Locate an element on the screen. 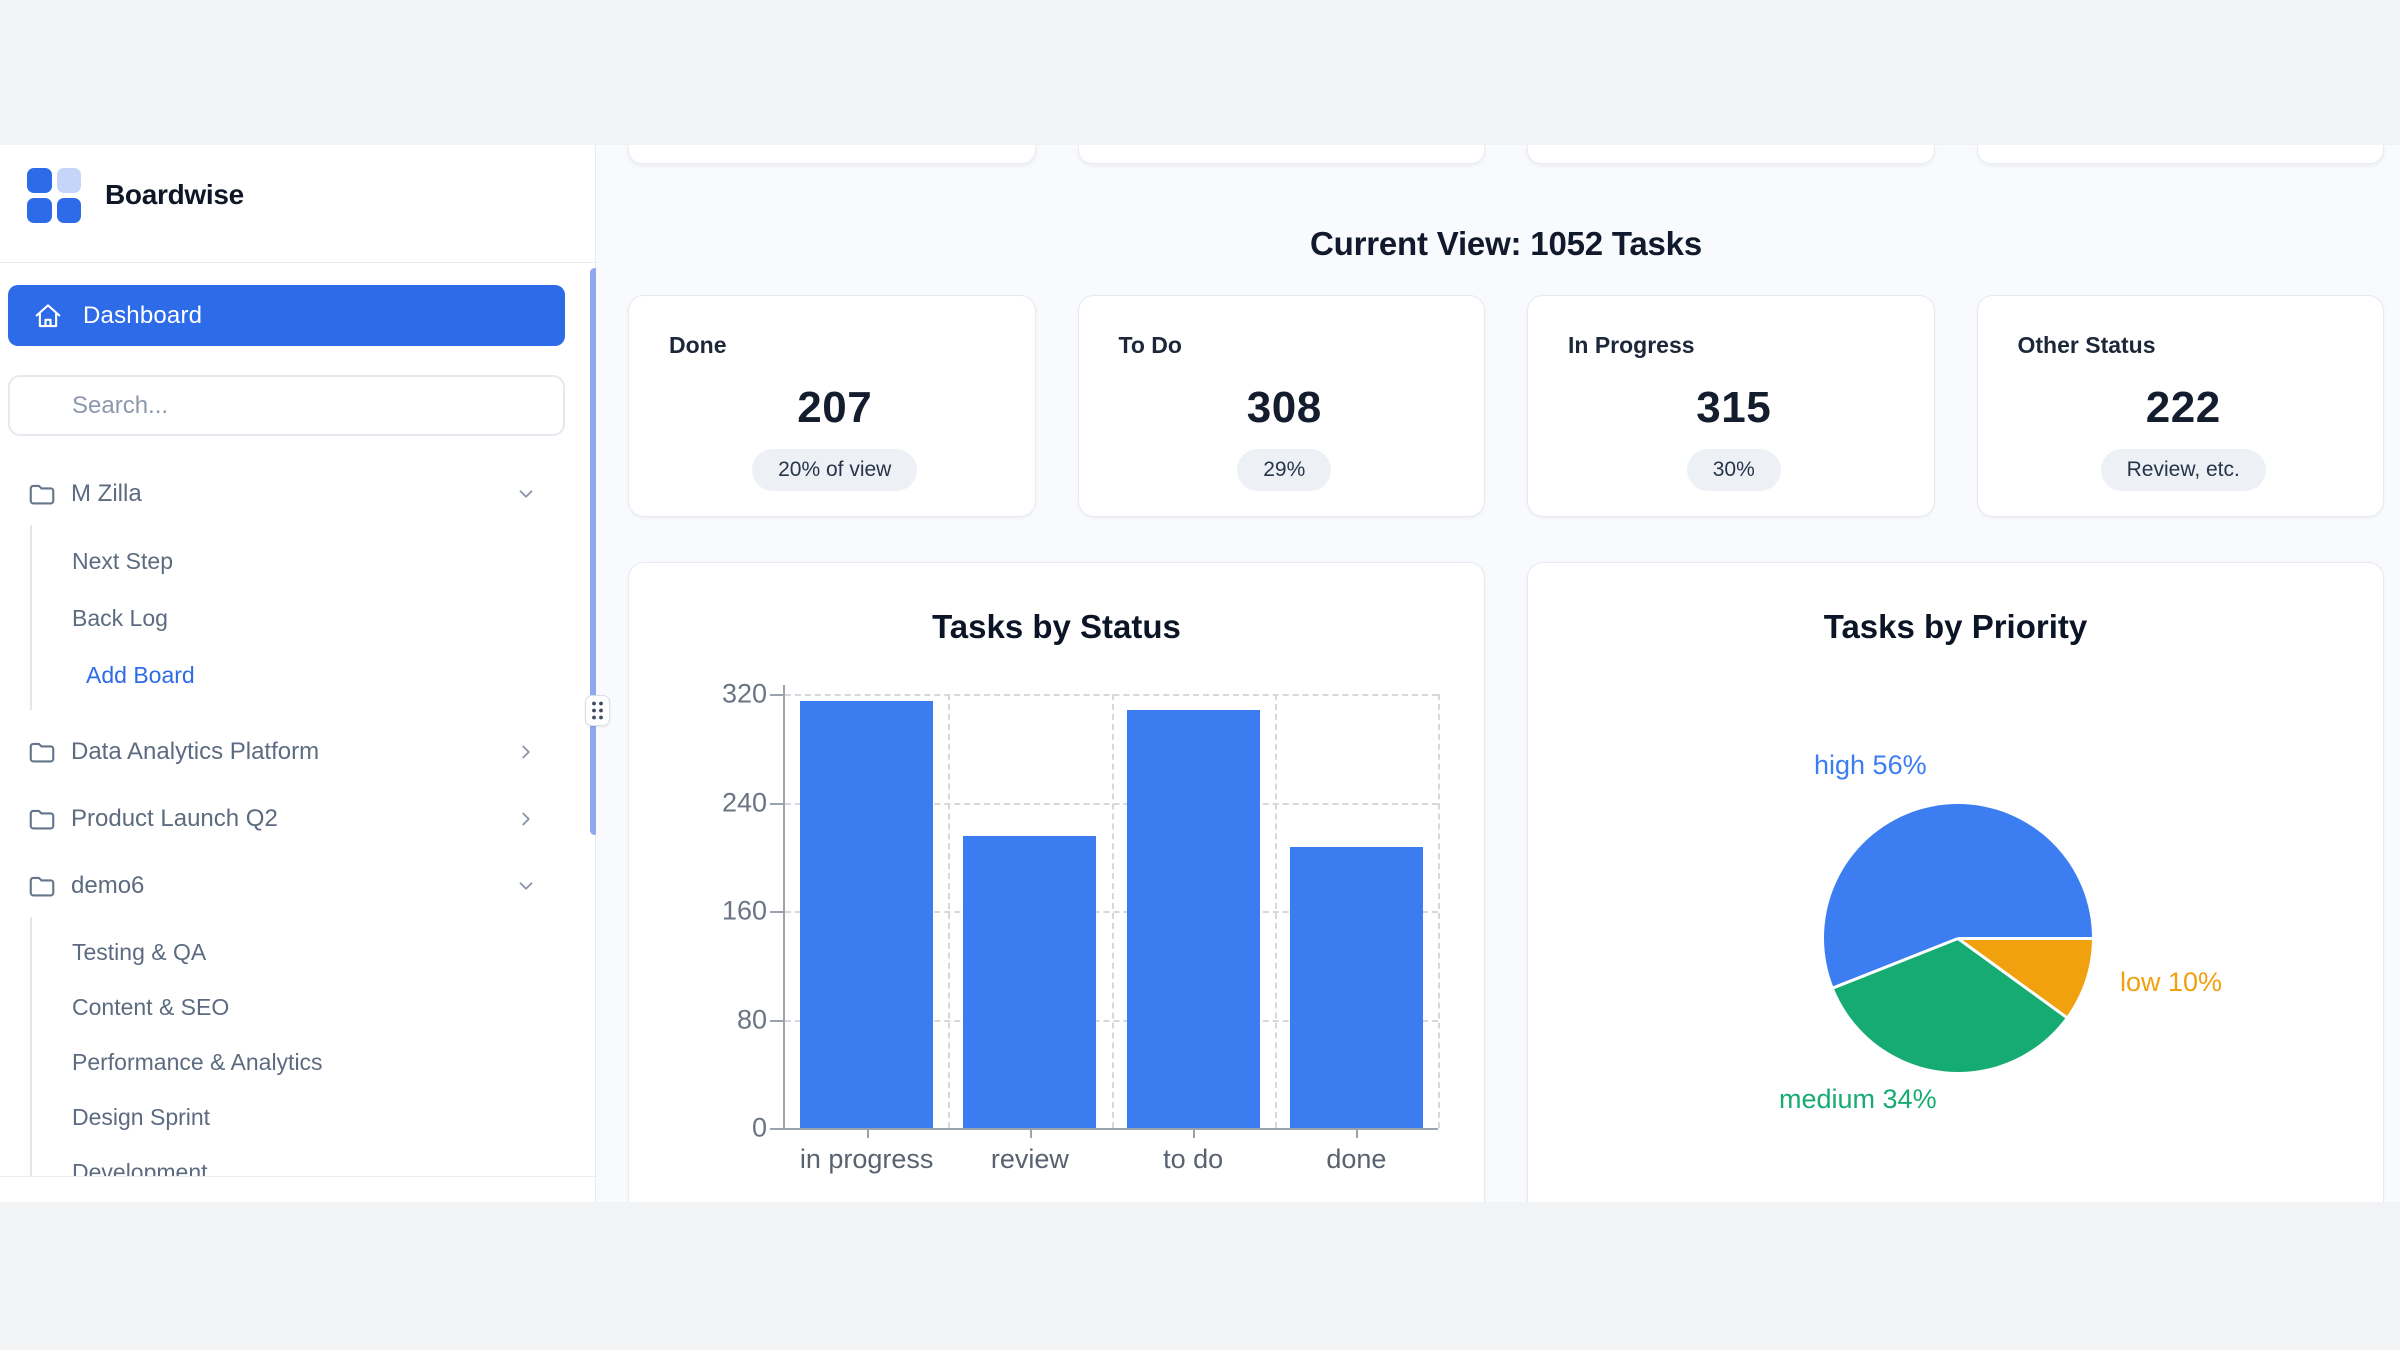  brand-name: Boardwise is located at coordinates (174, 194).